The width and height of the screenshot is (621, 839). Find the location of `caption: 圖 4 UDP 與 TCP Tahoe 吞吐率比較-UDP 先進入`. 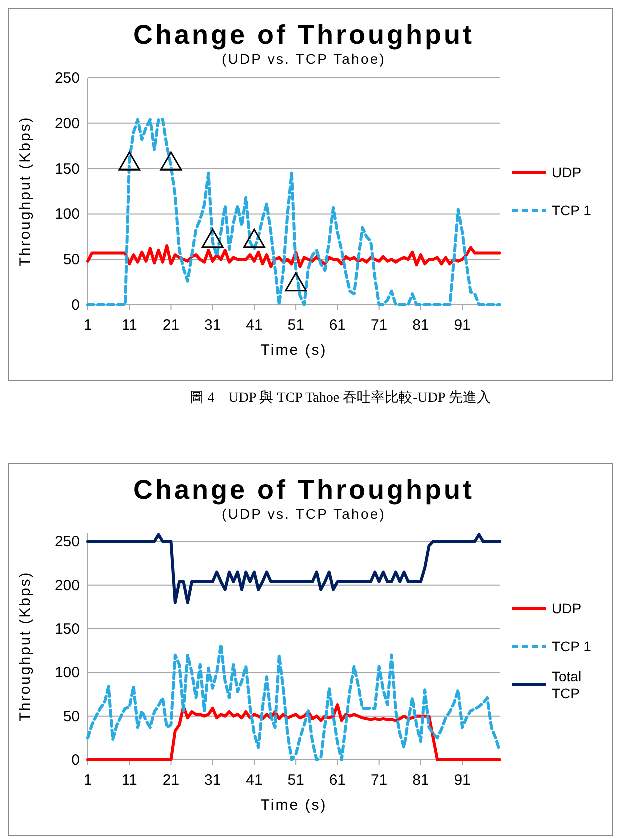

caption: 圖 4 UDP 與 TCP Tahoe 吞吐率比較-UDP 先進入 is located at coordinates (340, 398).